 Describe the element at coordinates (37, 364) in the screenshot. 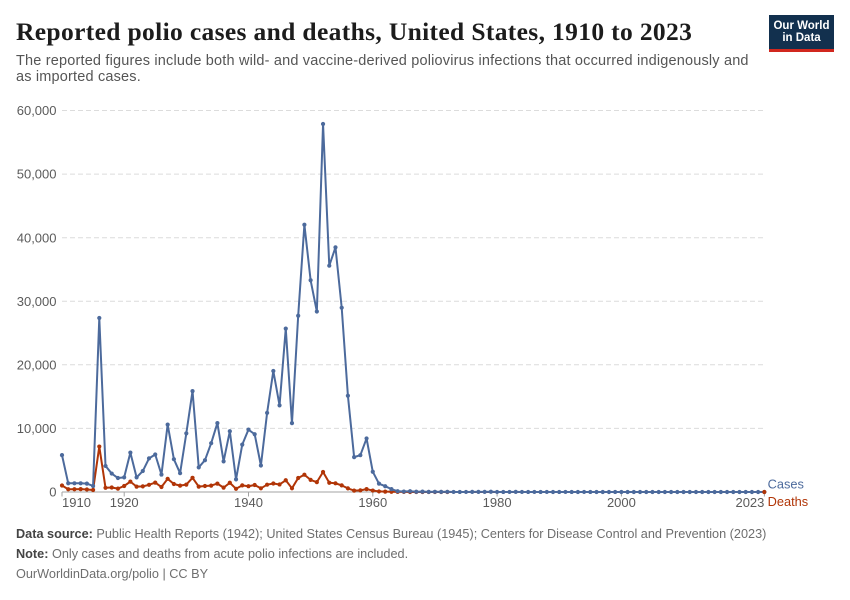

I see `svg-text: 20,000` at that location.